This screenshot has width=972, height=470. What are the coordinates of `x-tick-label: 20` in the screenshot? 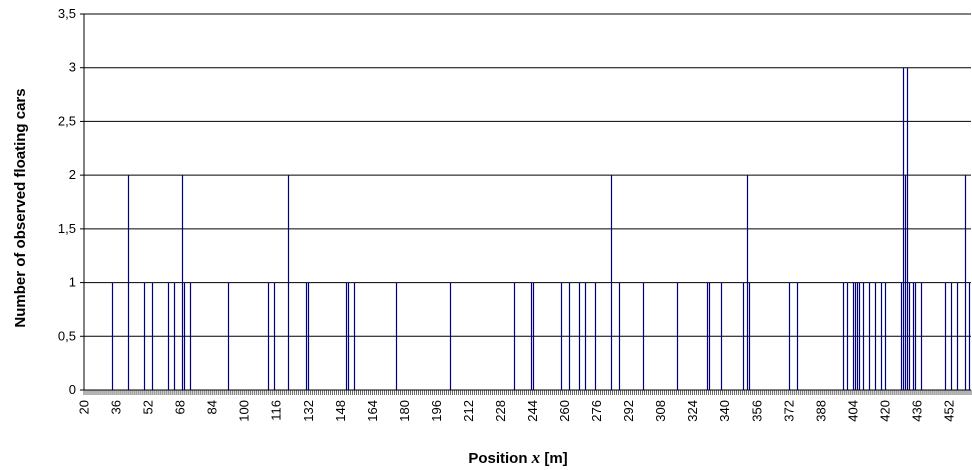 It's located at (84, 407).